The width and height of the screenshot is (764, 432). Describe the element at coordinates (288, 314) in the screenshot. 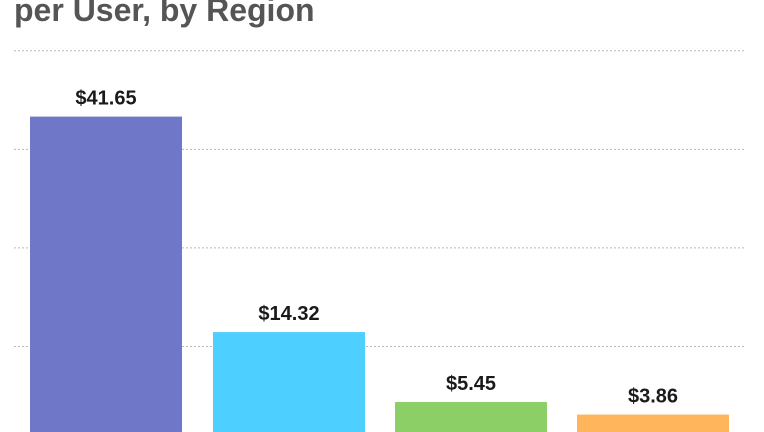

I see `bar-value-label-2: $14.32` at that location.